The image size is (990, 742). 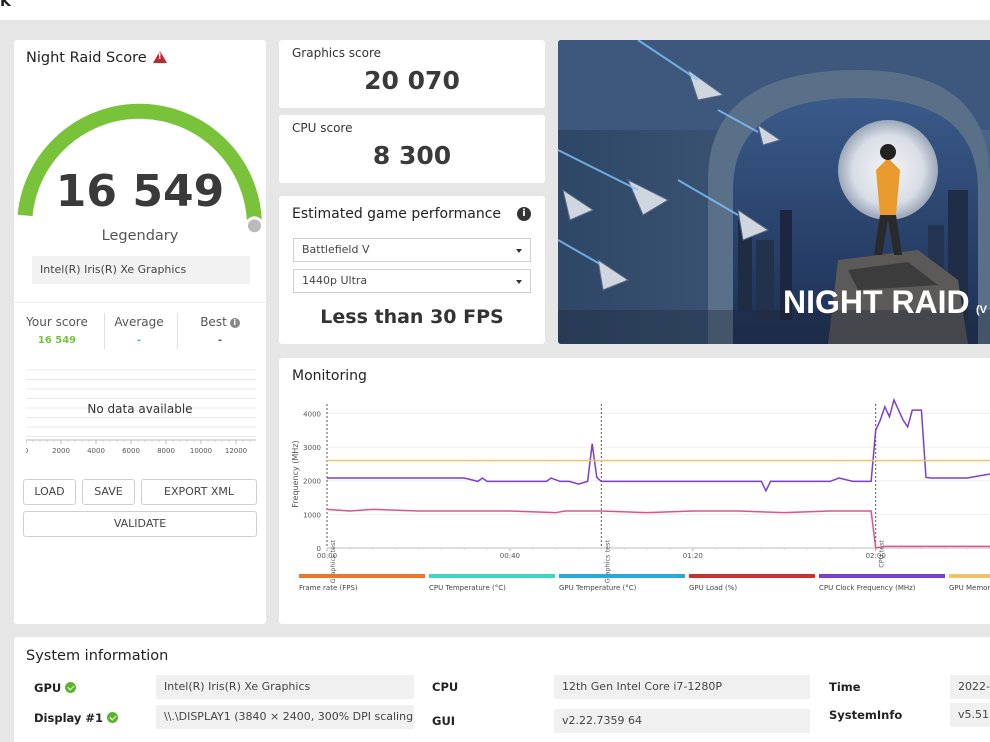 I want to click on device-name: Intel(R) Iris(R) Xe Graphics, so click(x=141, y=270).